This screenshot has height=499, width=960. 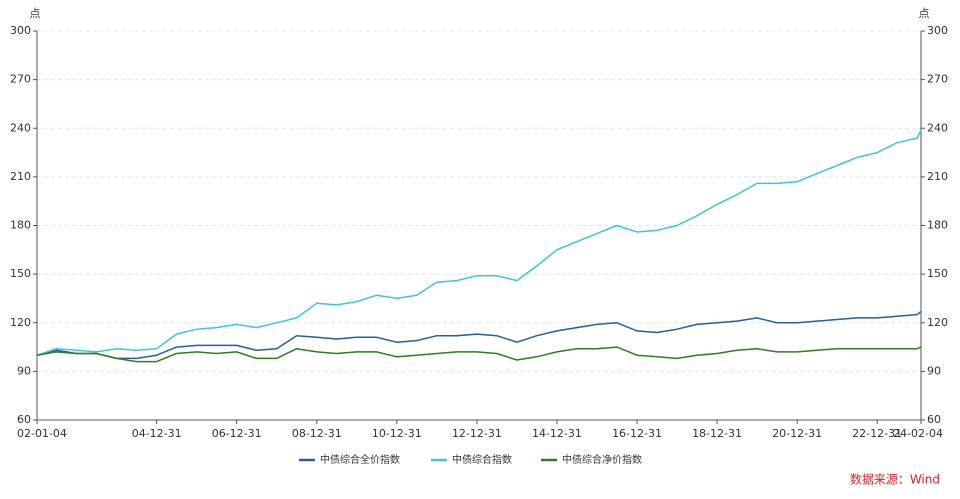 What do you see at coordinates (937, 176) in the screenshot?
I see `y2-tick-label: 210` at bounding box center [937, 176].